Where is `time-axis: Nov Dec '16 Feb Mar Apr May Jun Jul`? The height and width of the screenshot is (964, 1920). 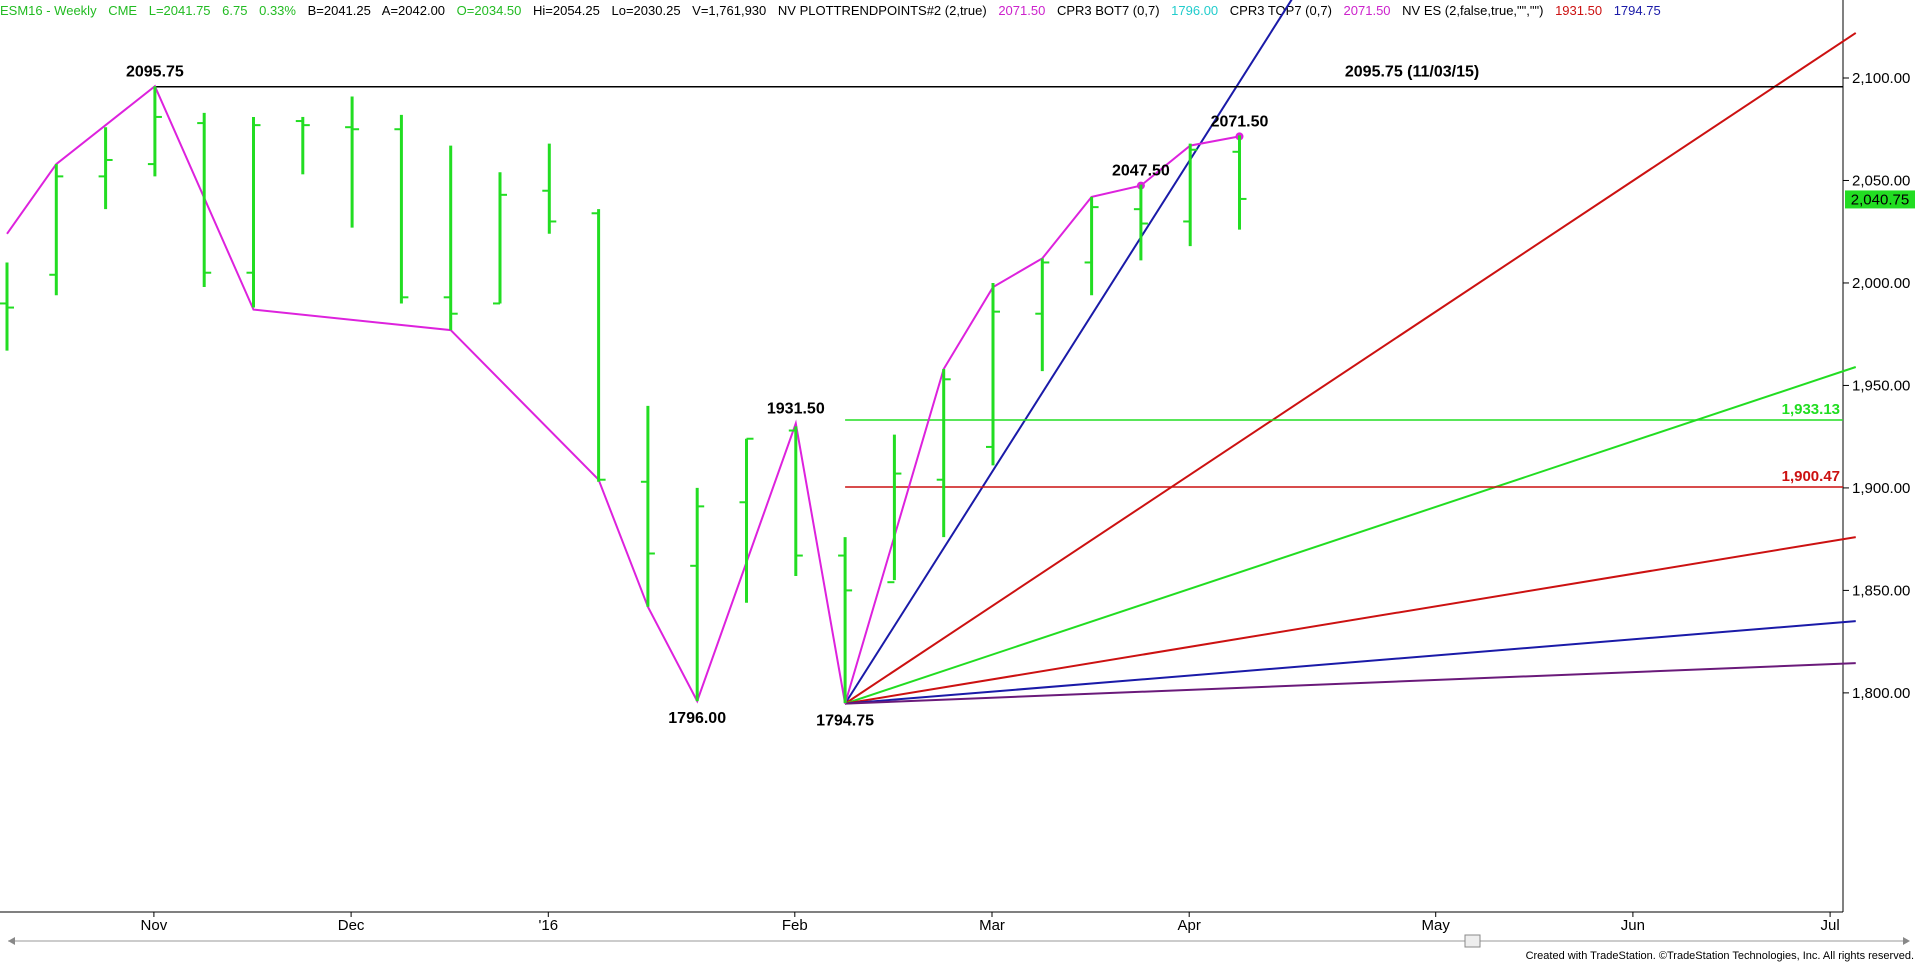 time-axis: Nov Dec '16 Feb Mar Apr May Jun Jul is located at coordinates (990, 923).